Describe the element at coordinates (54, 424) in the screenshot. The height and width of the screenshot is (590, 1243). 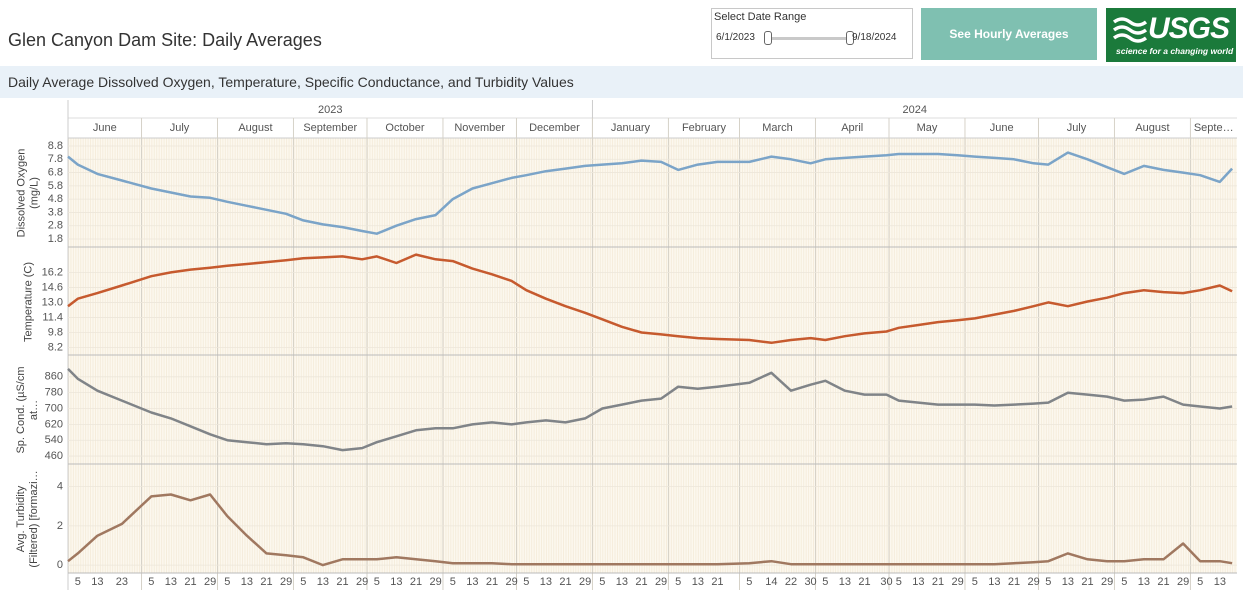
I see `y-tick-label: 620` at that location.